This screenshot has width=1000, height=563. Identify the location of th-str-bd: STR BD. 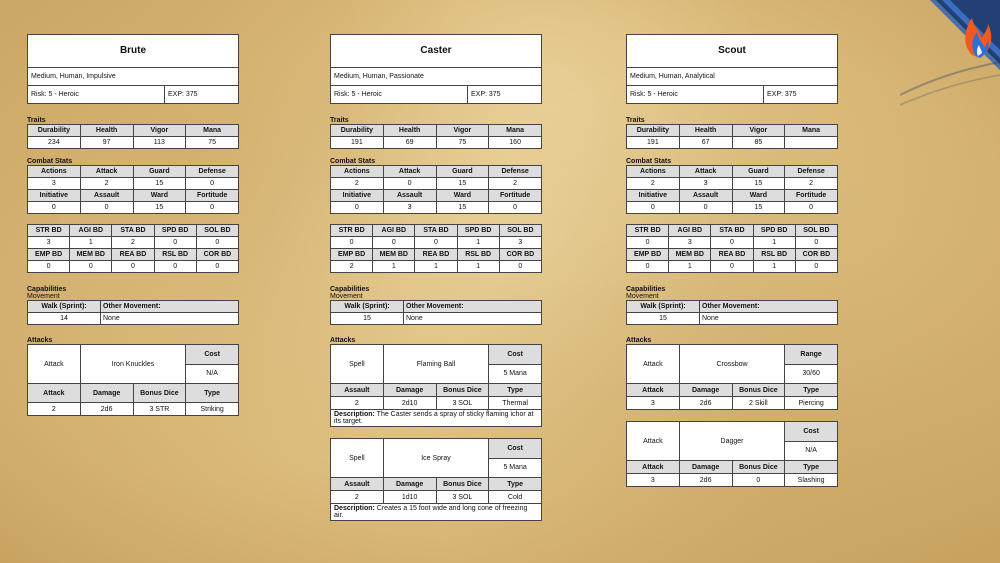
(648, 231).